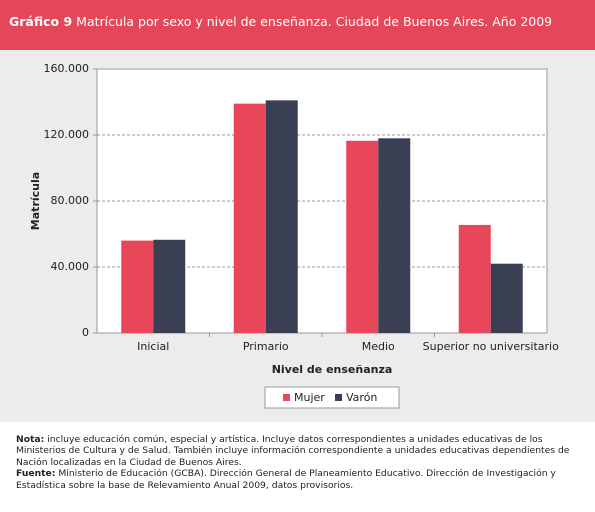 The image size is (595, 512). What do you see at coordinates (70, 200) in the screenshot?
I see `y-tick-label: 80.000` at bounding box center [70, 200].